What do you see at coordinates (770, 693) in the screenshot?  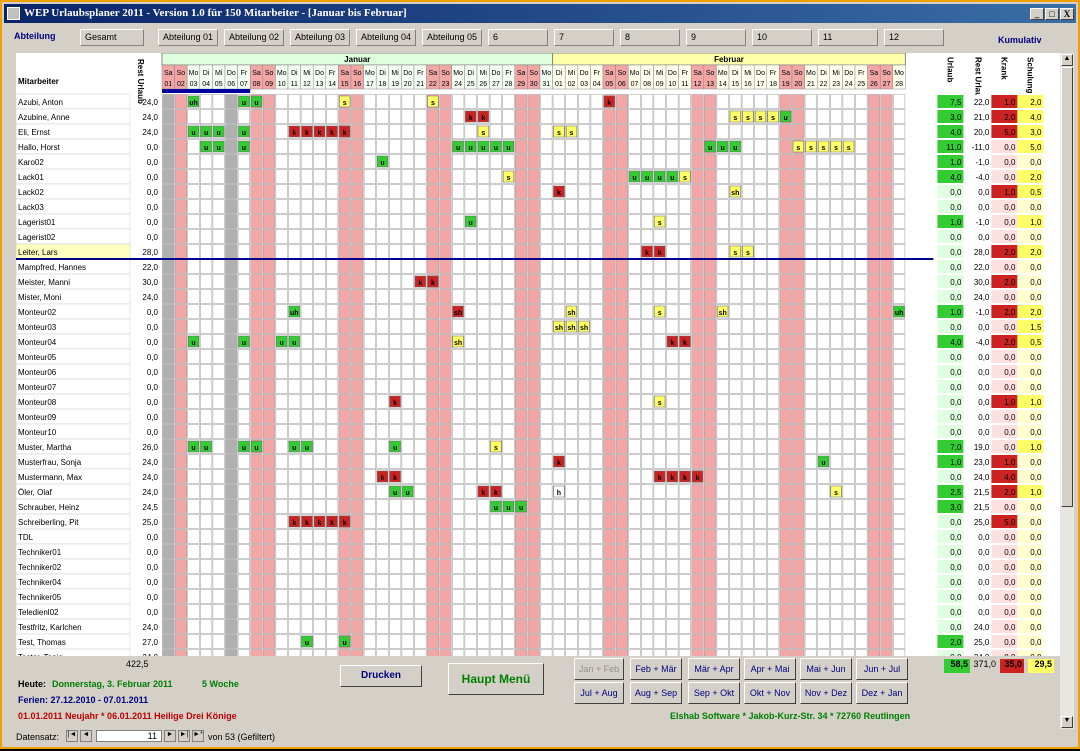 I see `range-okt-nov-button: Okt + Nov` at bounding box center [770, 693].